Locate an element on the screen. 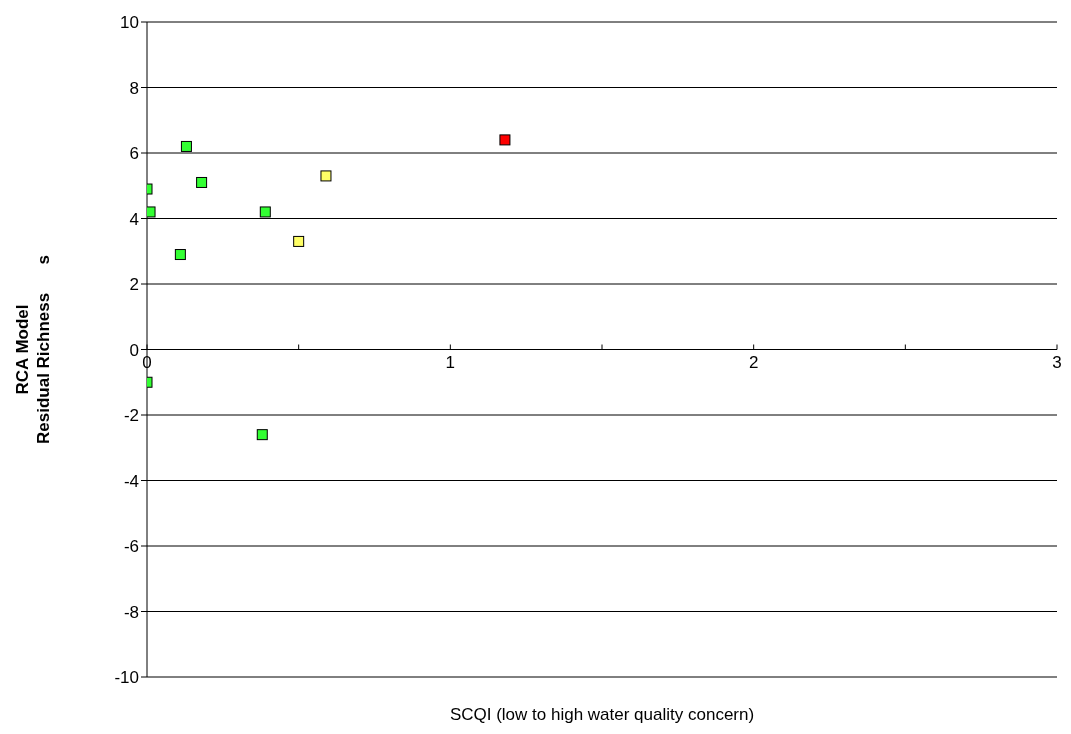 This screenshot has width=1071, height=734. y-tick-label: 6 is located at coordinates (134, 154).